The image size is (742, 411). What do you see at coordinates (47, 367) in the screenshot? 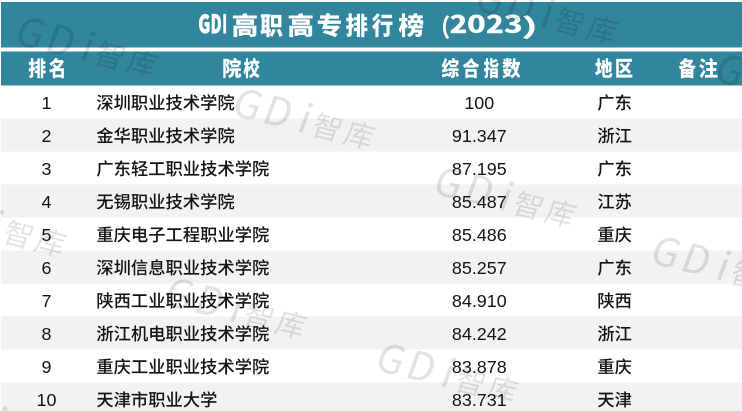
I see `svg-text: 9` at bounding box center [47, 367].